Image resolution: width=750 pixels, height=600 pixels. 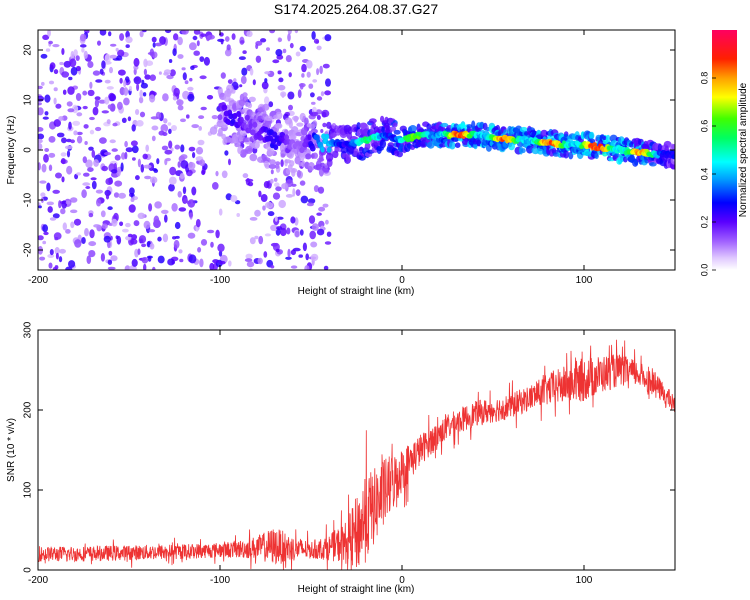 What do you see at coordinates (220, 580) in the screenshot?
I see `snr-x-tick-label: -100` at bounding box center [220, 580].